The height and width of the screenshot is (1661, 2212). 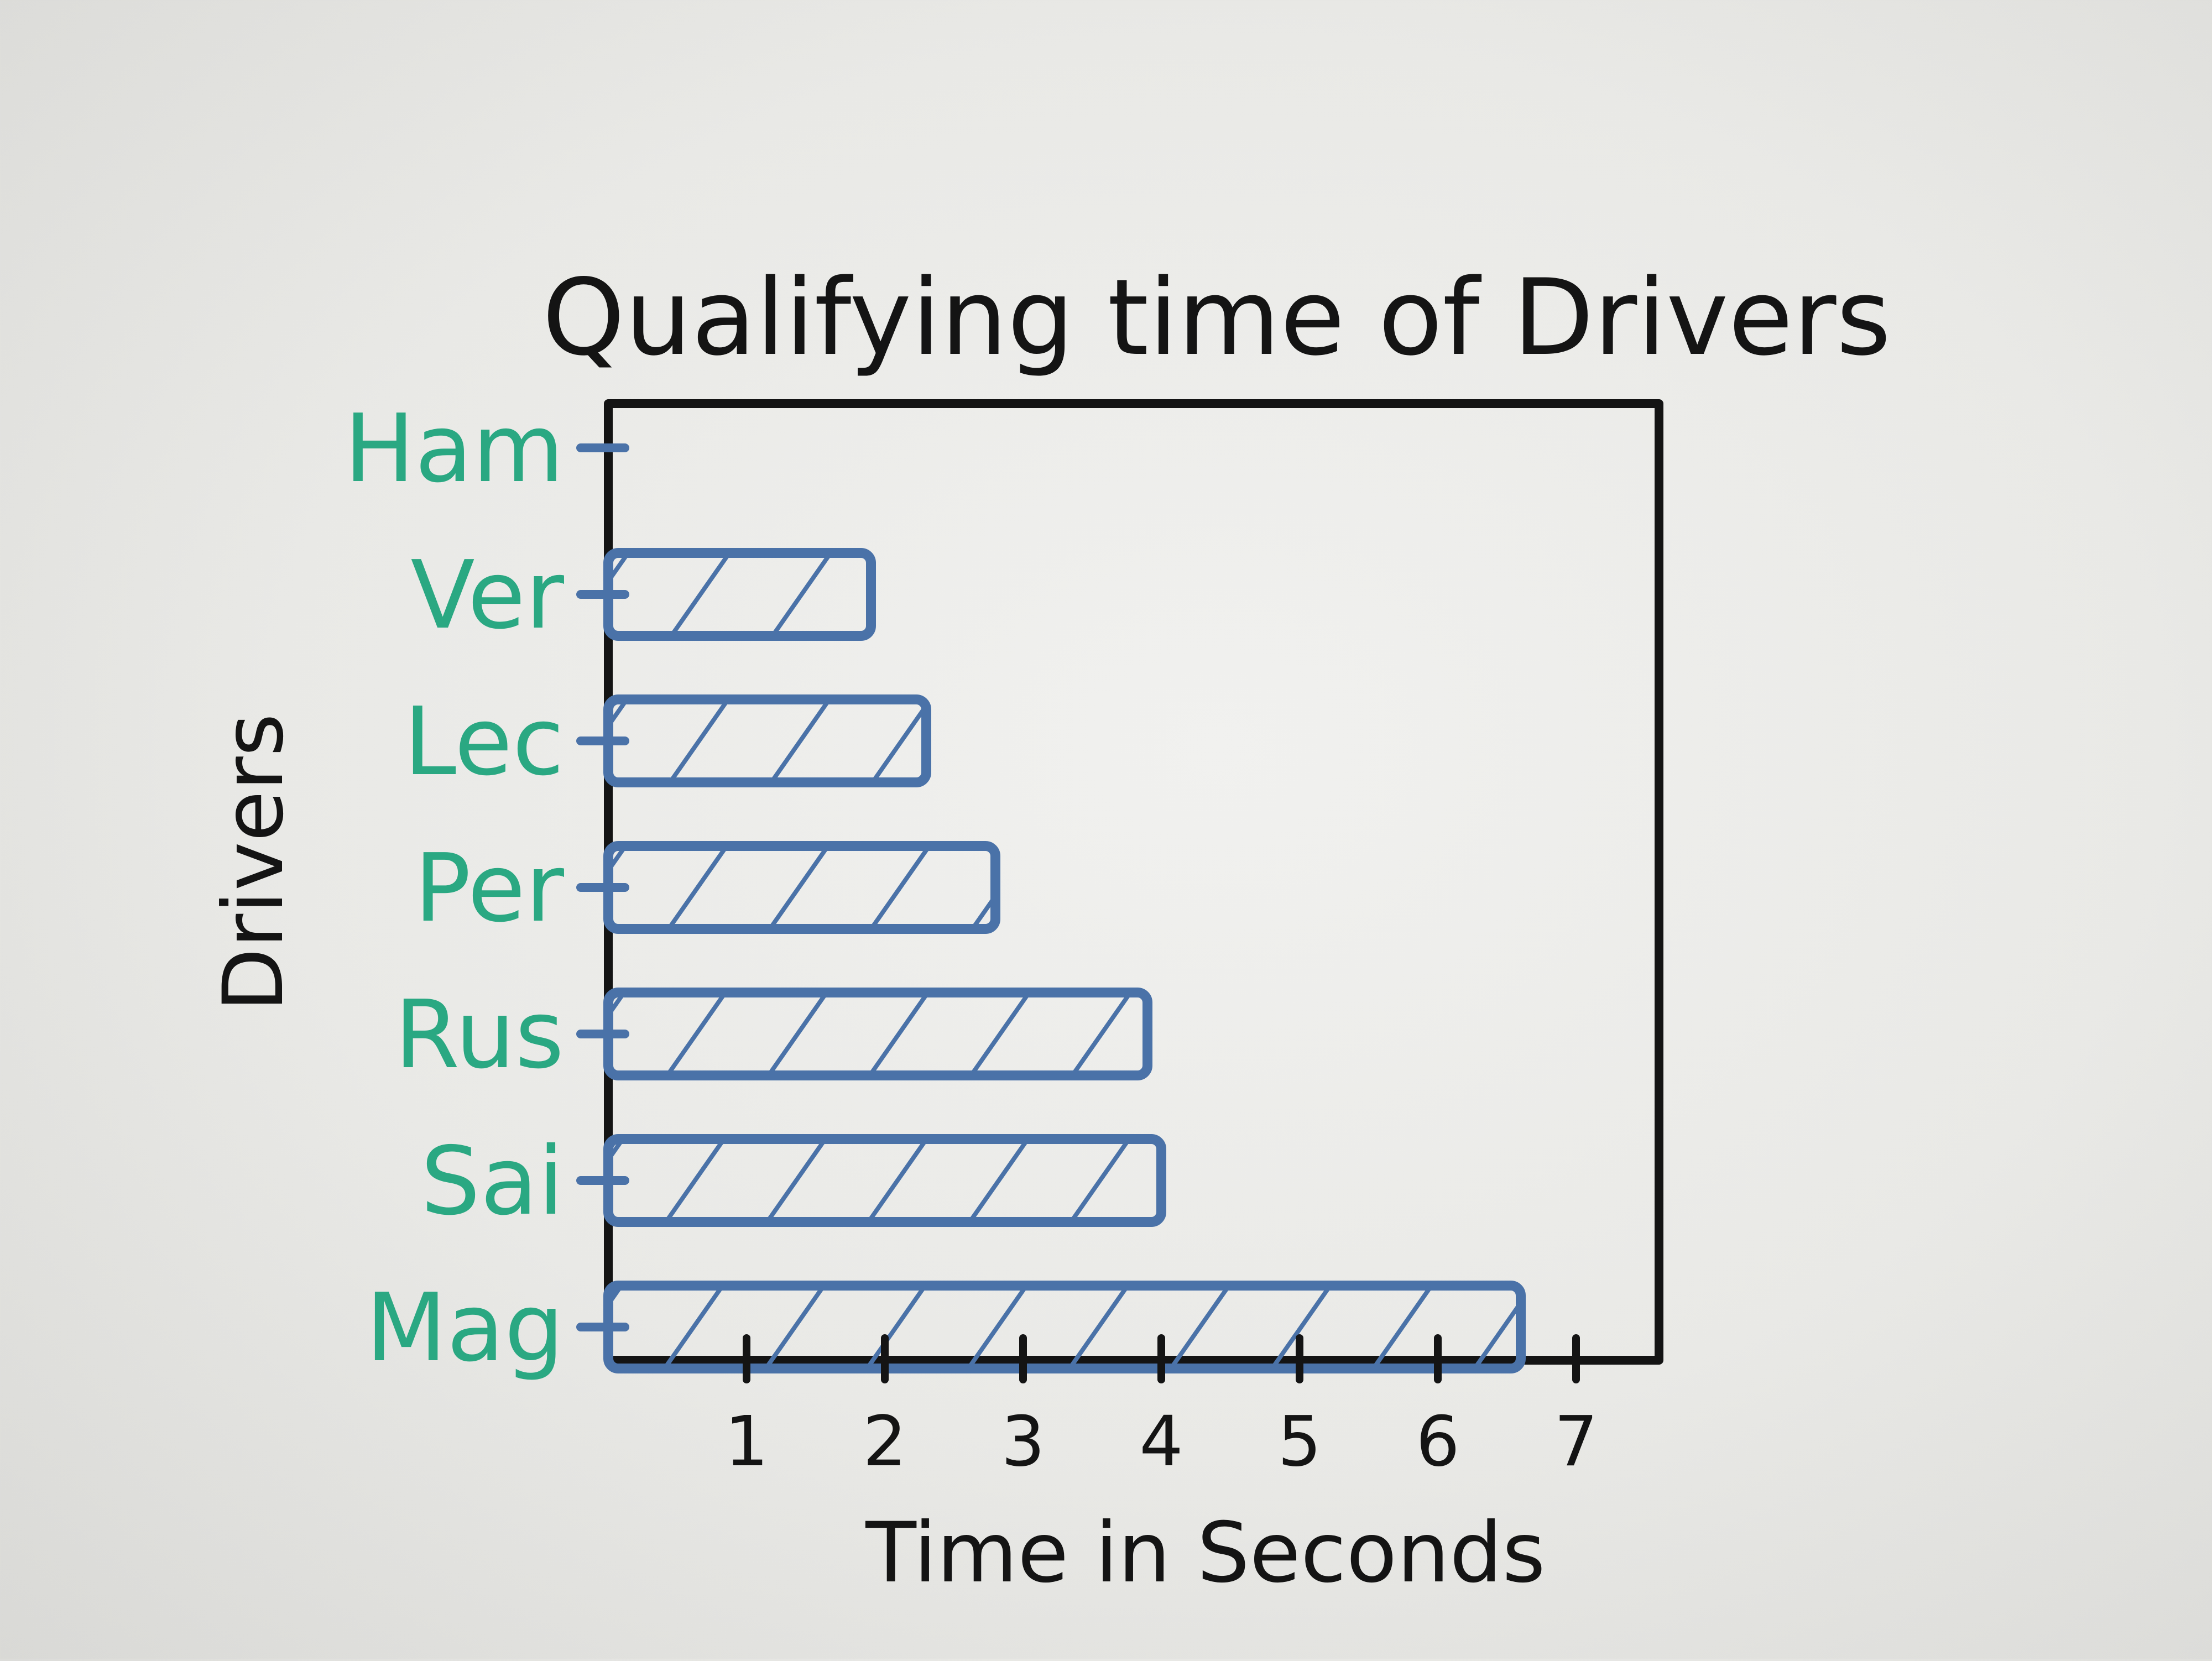 What do you see at coordinates (479, 1035) in the screenshot?
I see `y-tick-label: Rus` at bounding box center [479, 1035].